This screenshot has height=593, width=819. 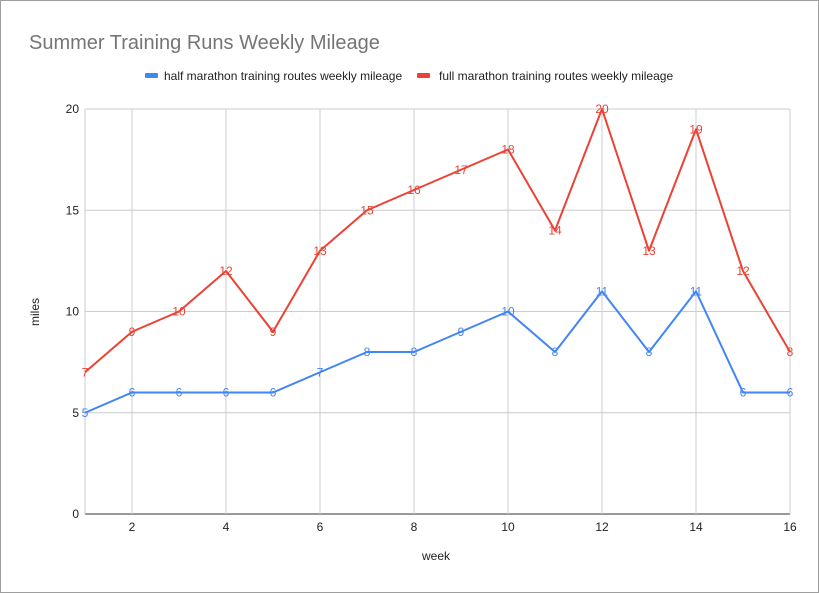 I want to click on x-tick-label: 10, so click(x=508, y=527).